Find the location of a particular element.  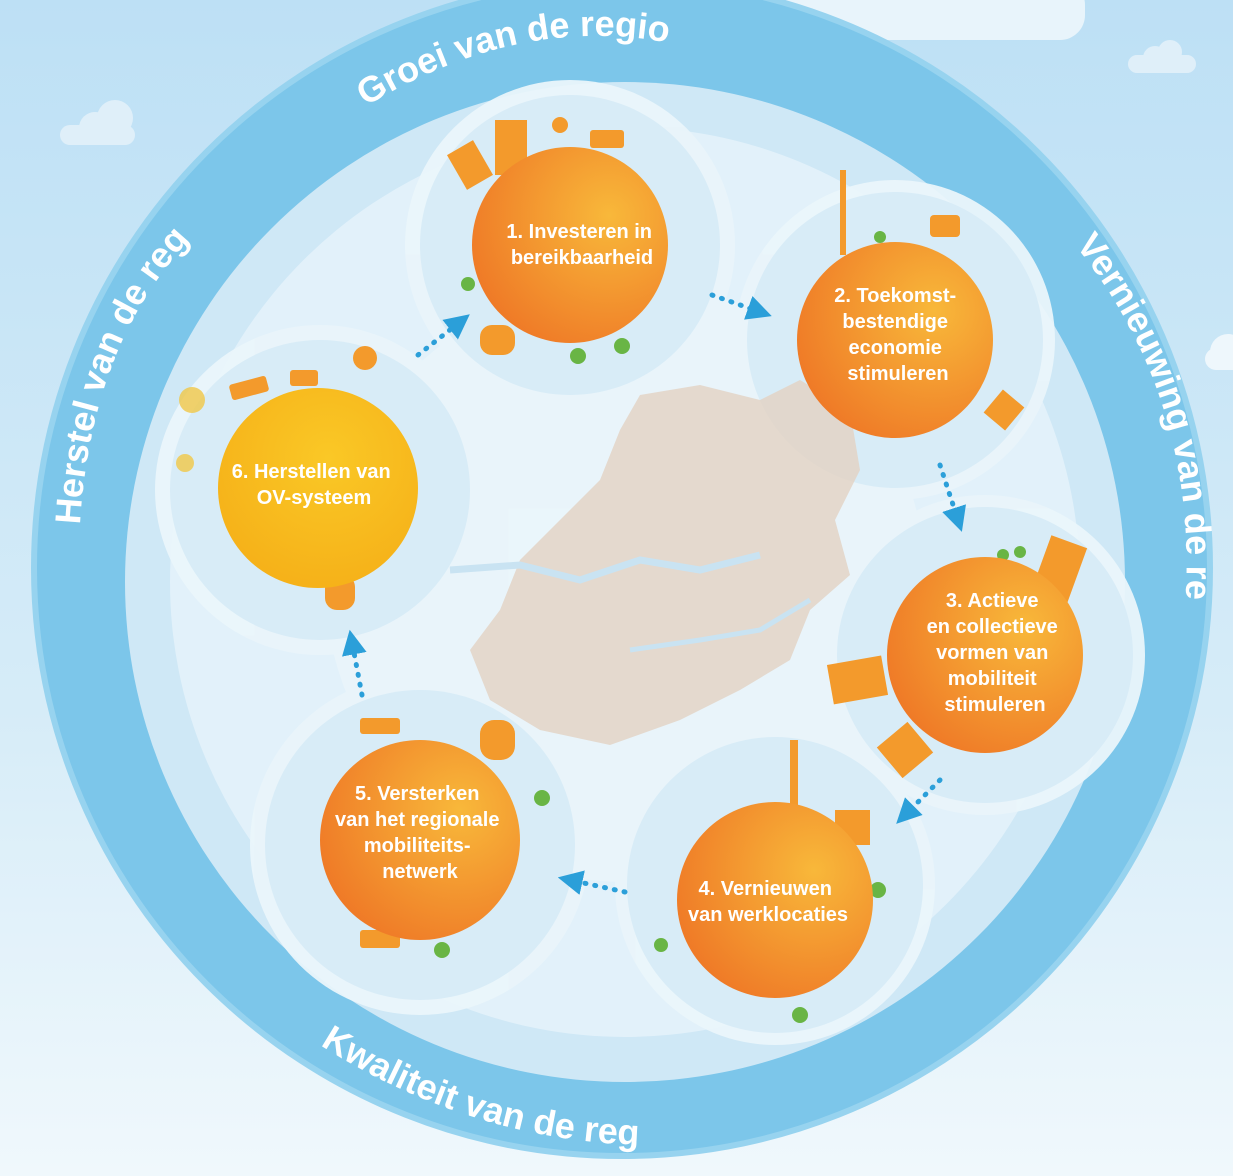

node-2-circle is located at coordinates (895, 340).